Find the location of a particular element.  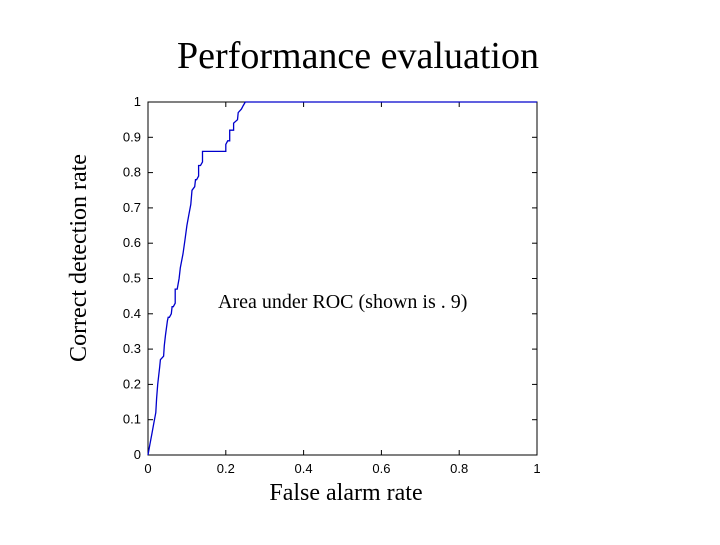

y-tick-label: 0.7 is located at coordinates (132, 207).